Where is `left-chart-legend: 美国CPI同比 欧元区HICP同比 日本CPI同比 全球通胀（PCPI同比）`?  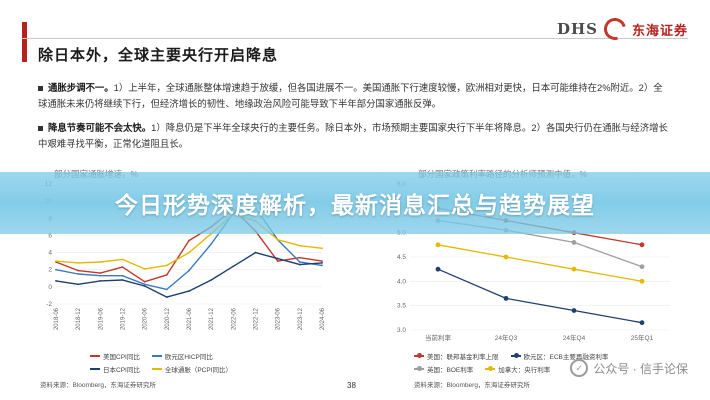
left-chart-legend: 美国CPI同比 欧元区HICP同比 日本CPI同比 全球通胀（PCPI同比） is located at coordinates (210, 364).